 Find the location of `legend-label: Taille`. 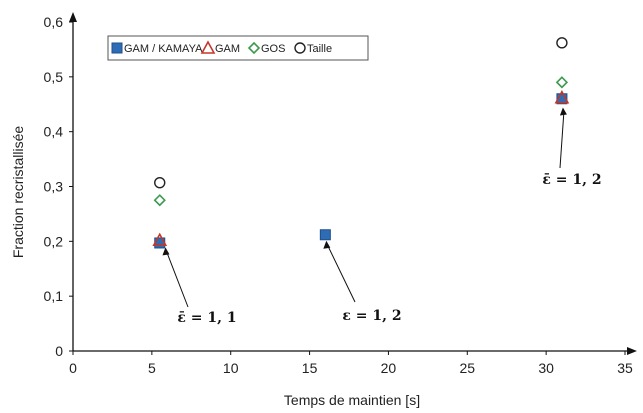

legend-label: Taille is located at coordinates (319, 49).